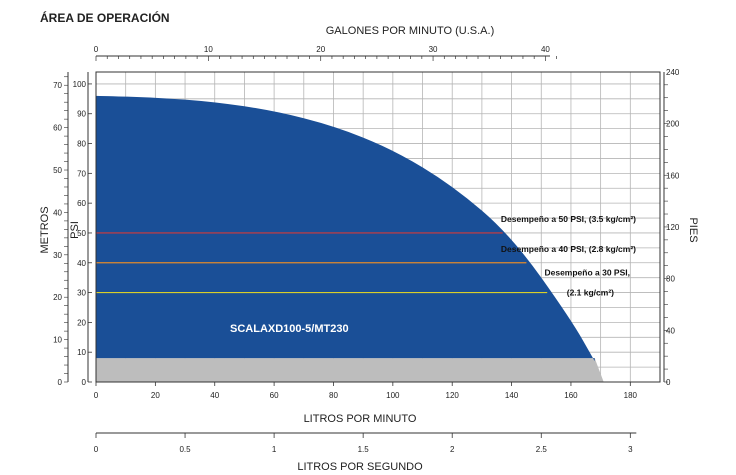 The width and height of the screenshot is (736, 475). What do you see at coordinates (350, 370) in the screenshot?
I see `curve-shadow` at bounding box center [350, 370].